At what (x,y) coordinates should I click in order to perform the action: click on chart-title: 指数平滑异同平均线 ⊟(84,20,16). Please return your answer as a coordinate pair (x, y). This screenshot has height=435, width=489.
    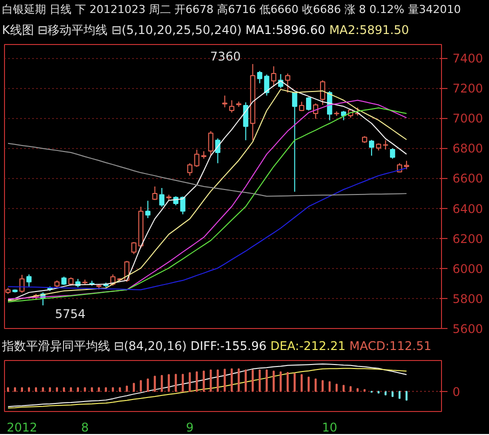
    Looking at the image, I should click on (94, 346).